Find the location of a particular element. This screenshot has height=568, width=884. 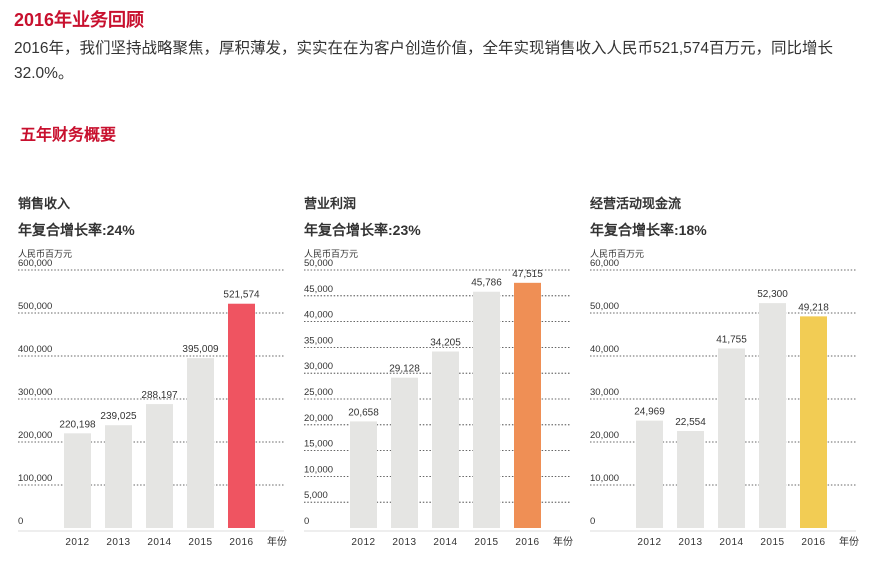

bar-value-label: 288,197 is located at coordinates (159, 395).